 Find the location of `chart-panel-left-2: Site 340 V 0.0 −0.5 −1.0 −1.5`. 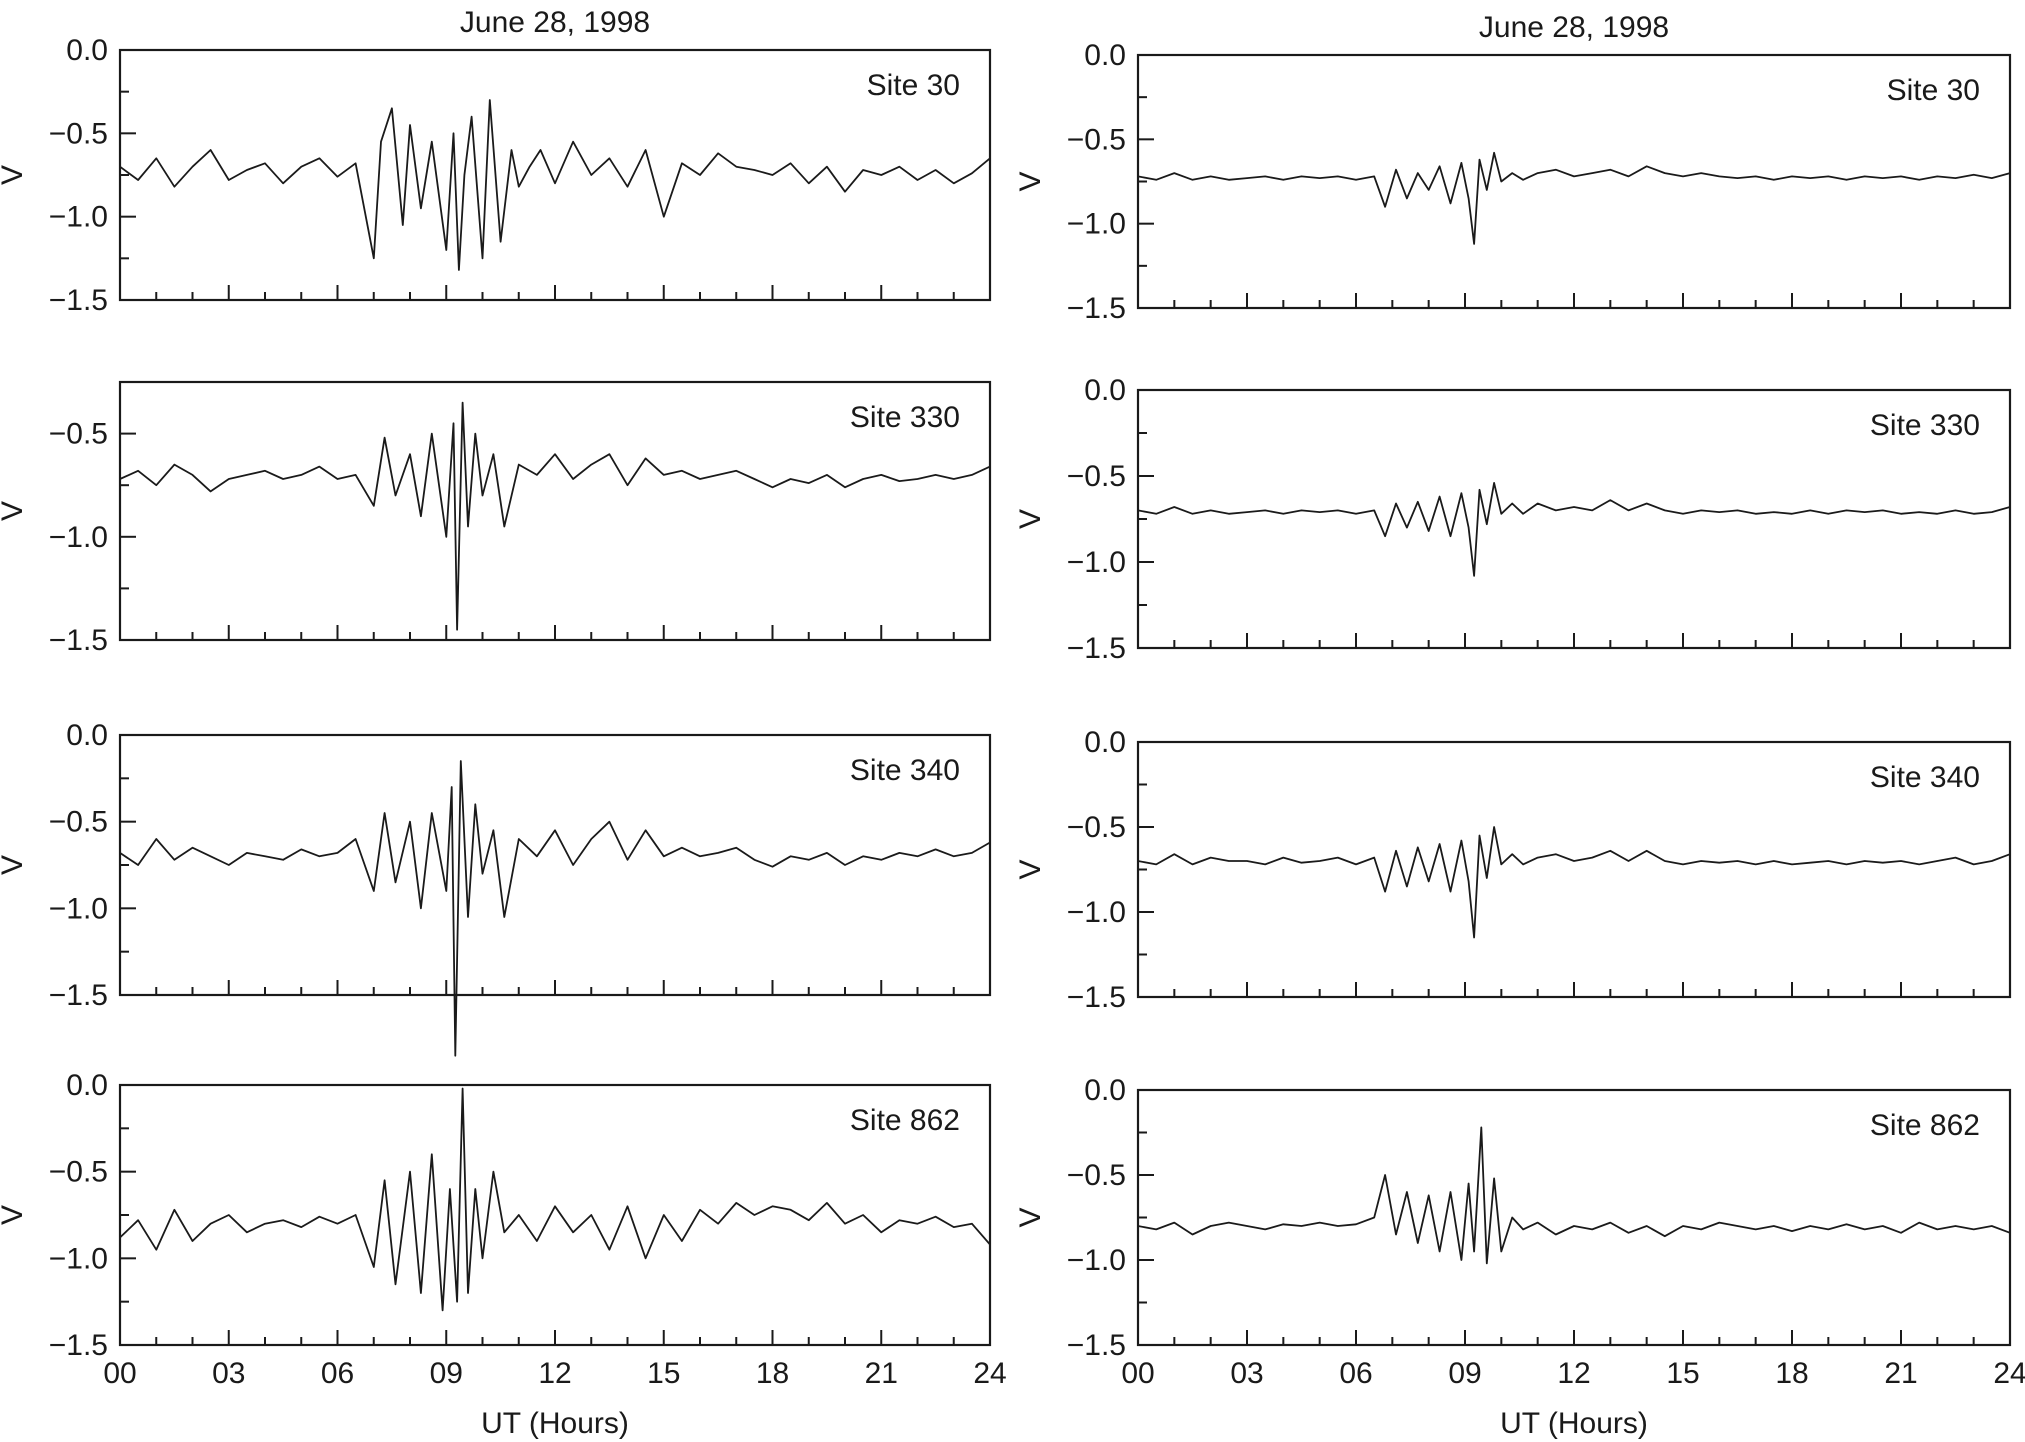

chart-panel-left-2: Site 340 V 0.0 −0.5 −1.0 −1.5 is located at coordinates (496, 888).